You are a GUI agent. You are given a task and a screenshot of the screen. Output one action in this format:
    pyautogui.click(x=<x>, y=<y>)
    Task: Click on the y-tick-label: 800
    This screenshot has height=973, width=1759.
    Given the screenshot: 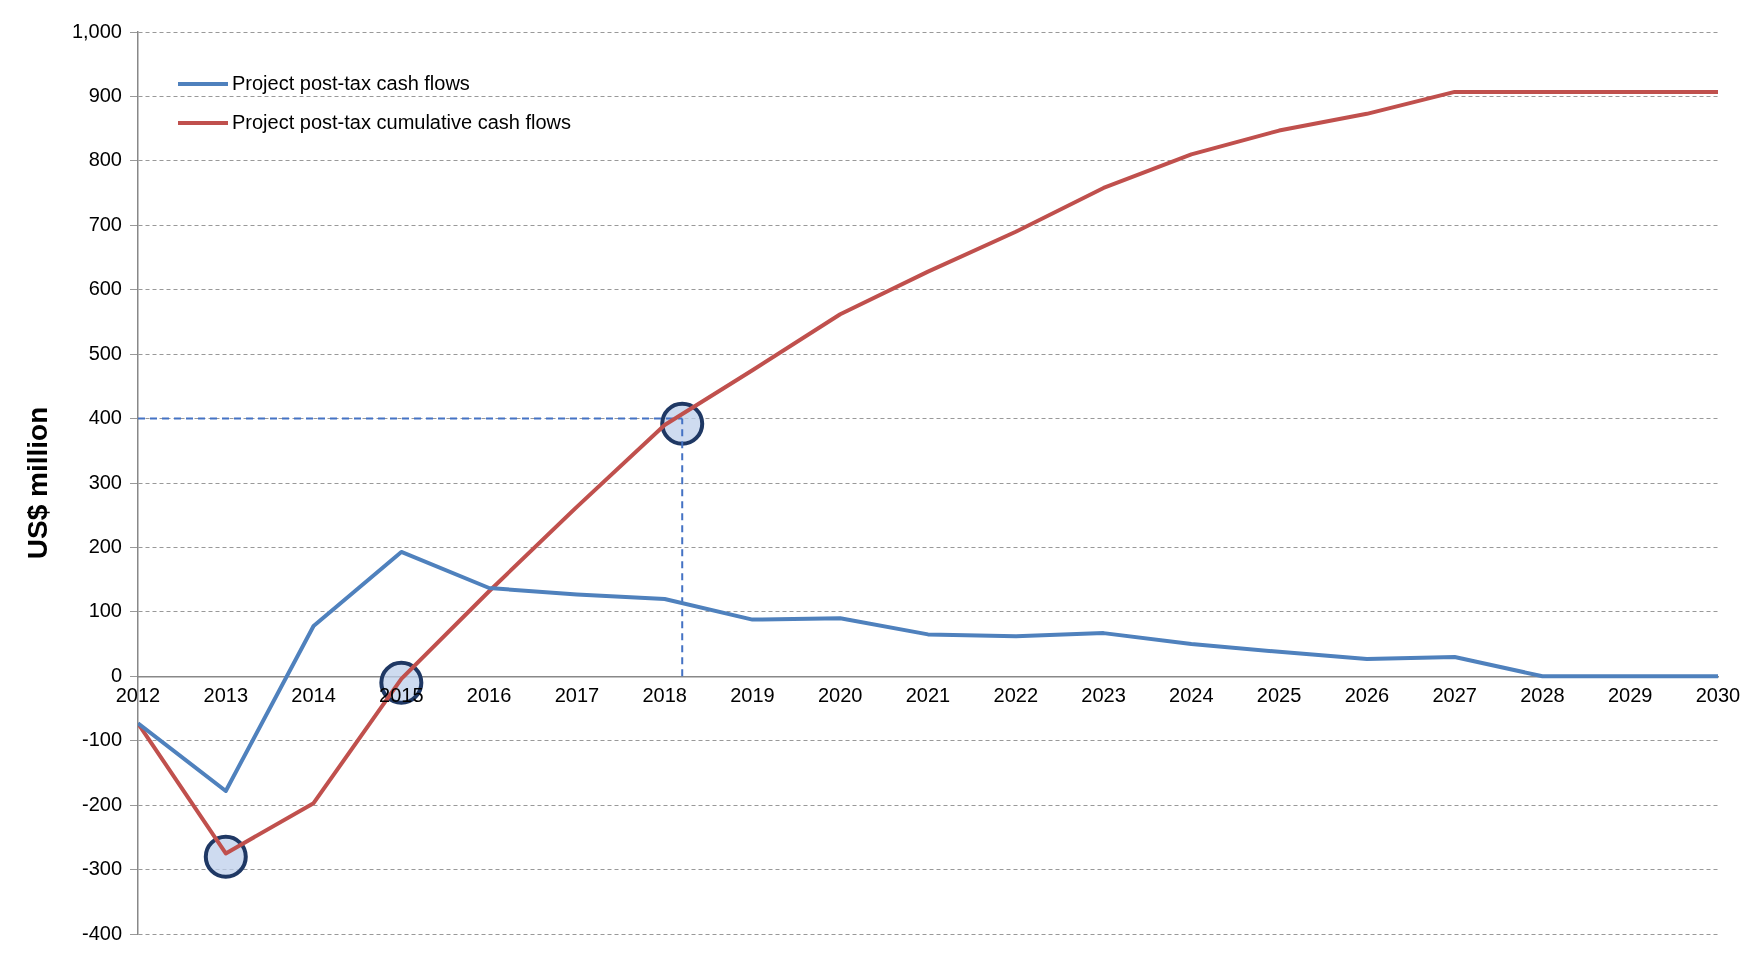 What is the action you would take?
    pyautogui.click(x=105, y=159)
    